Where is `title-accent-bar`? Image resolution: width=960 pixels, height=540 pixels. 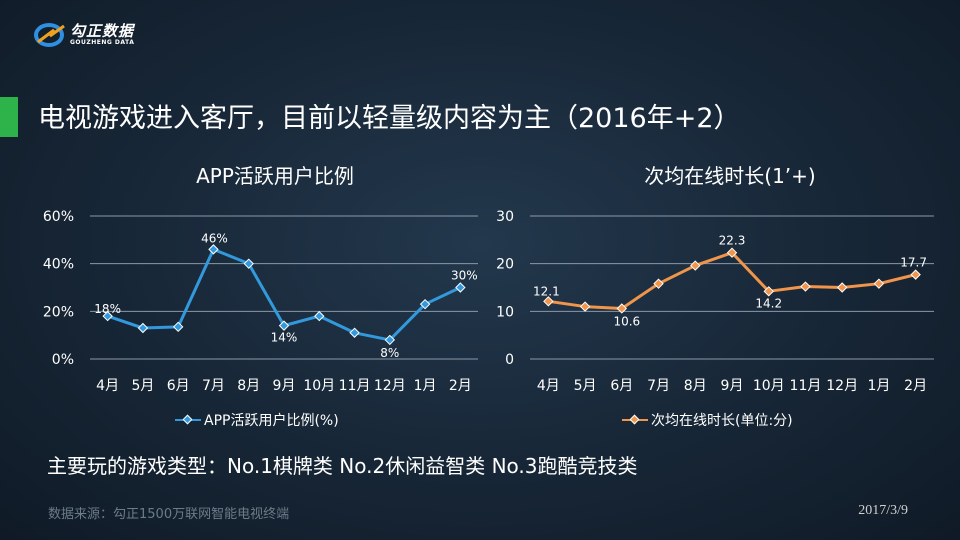 title-accent-bar is located at coordinates (9, 117).